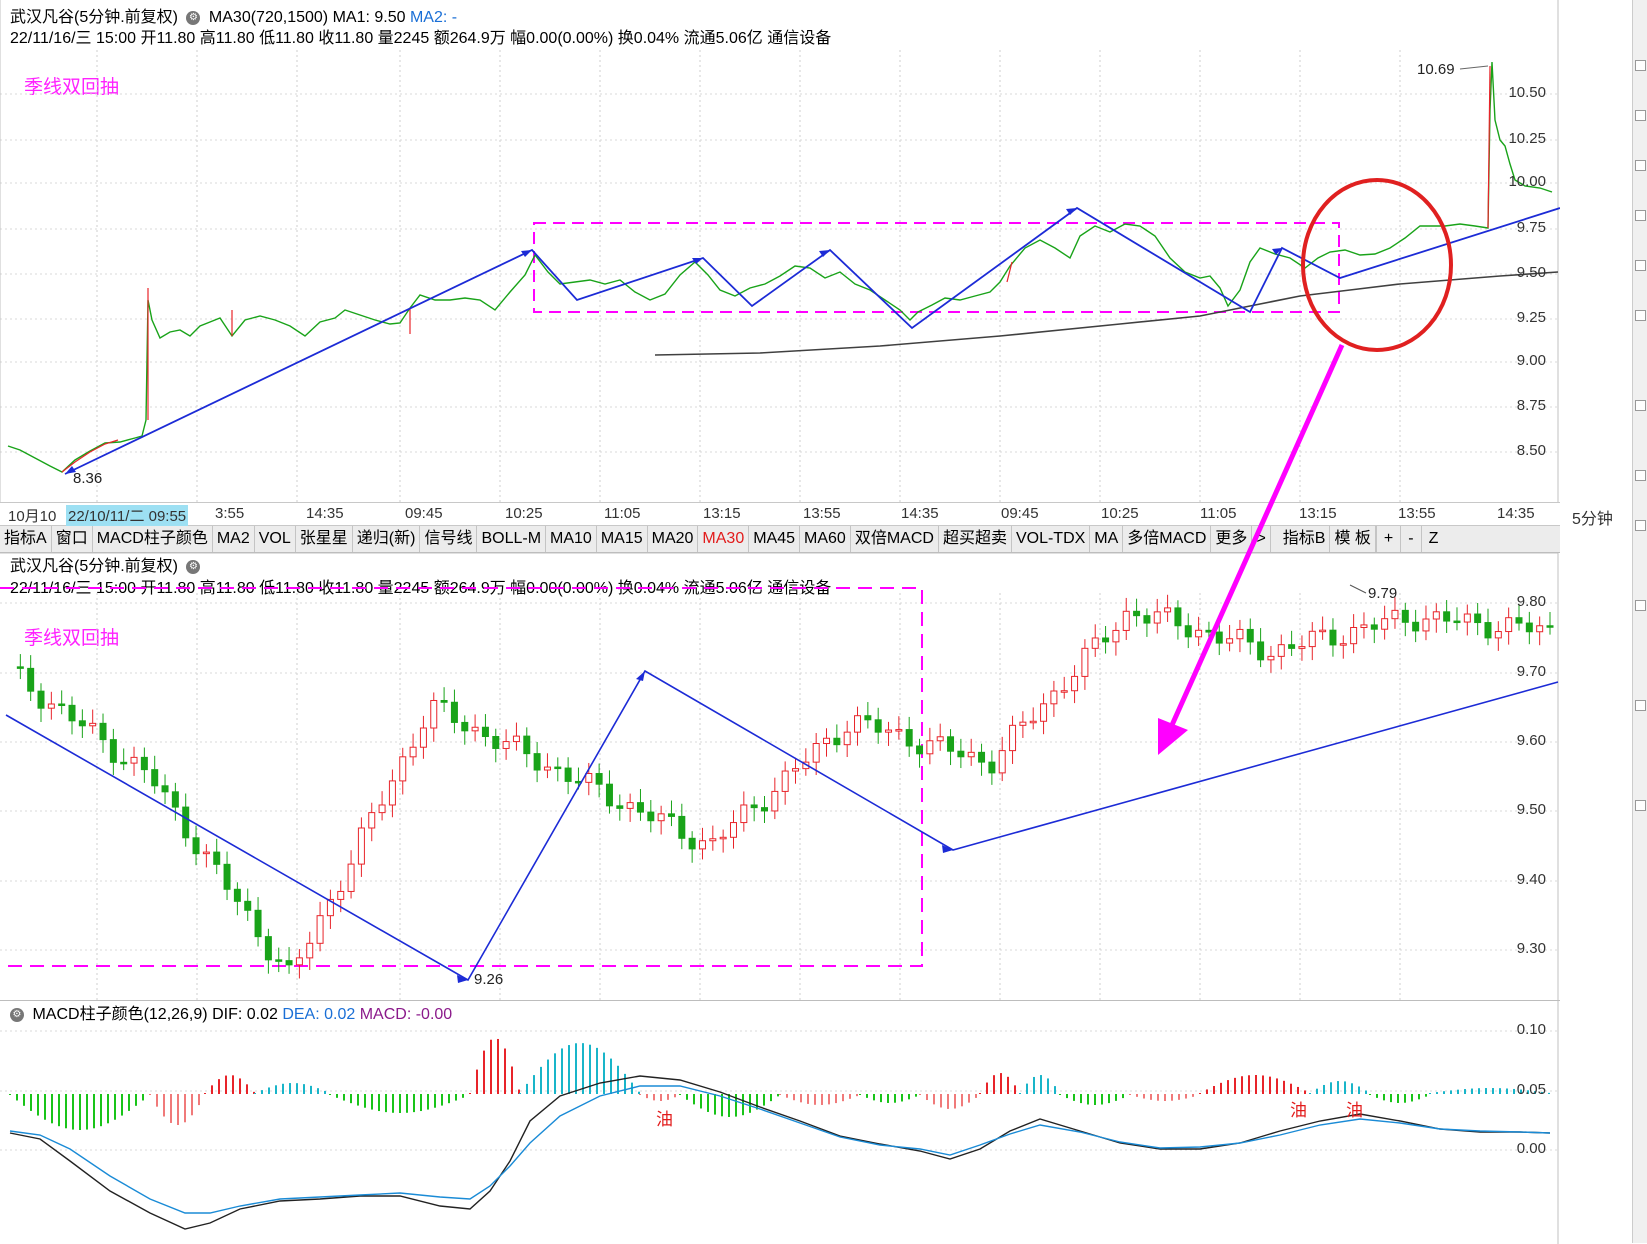  Describe the element at coordinates (1639, 621) in the screenshot. I see `right-scrollbar` at that location.